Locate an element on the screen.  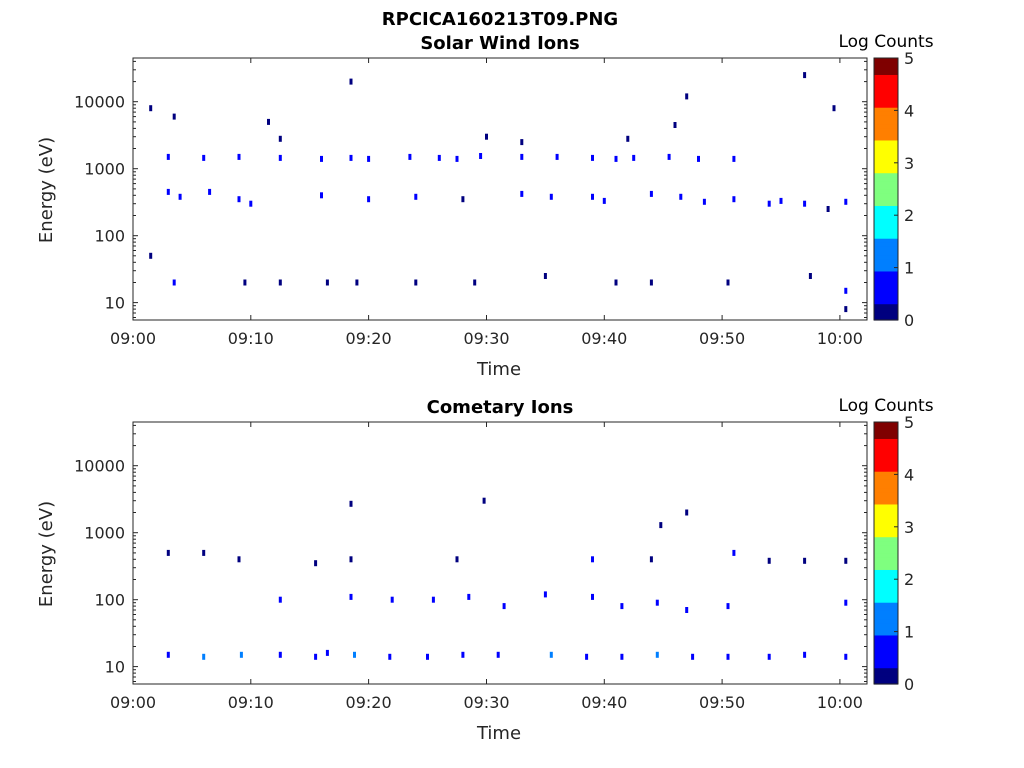
x-tick-label: 09:20 is located at coordinates (369, 338).